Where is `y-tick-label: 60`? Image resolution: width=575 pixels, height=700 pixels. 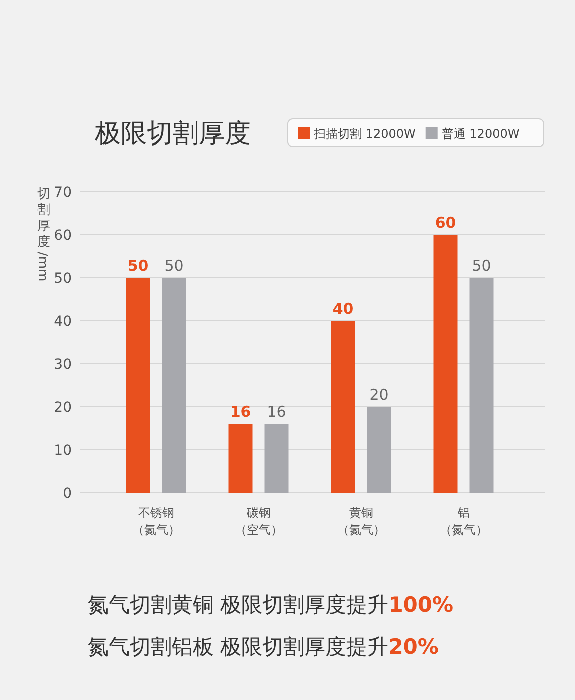 y-tick-label: 60 is located at coordinates (63, 236).